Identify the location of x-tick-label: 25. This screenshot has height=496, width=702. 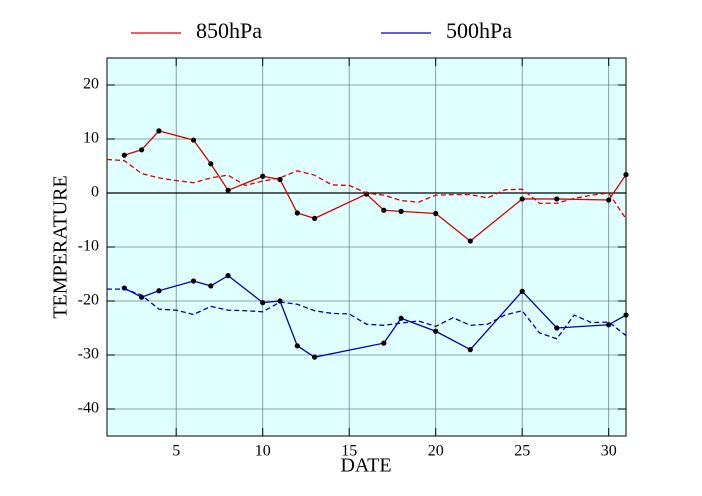
(522, 451).